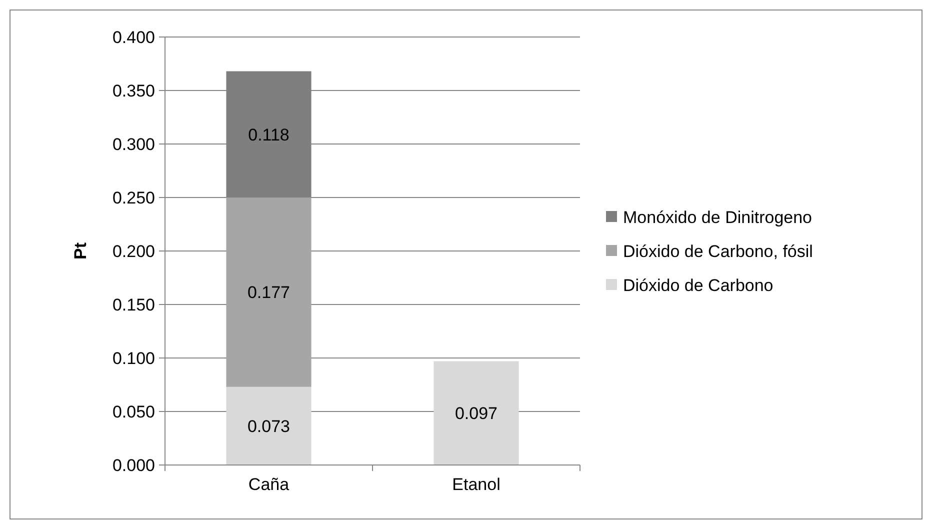  I want to click on y-tick-label: 0.250, so click(133, 198).